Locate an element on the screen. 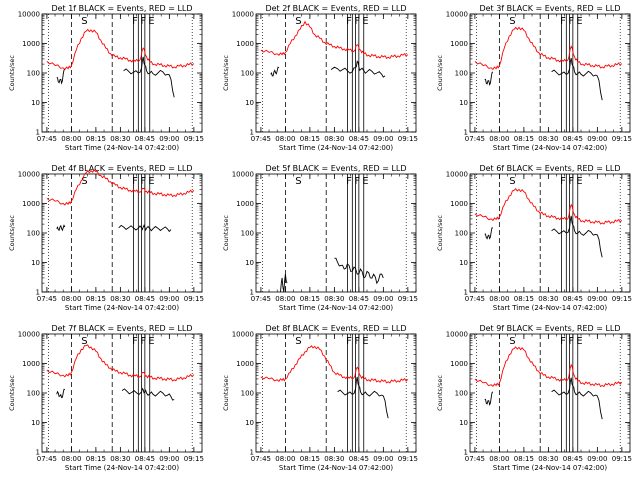 This screenshot has height=480, width=640. panel-title: Det 6f BLACK = Events, RED = LLD is located at coordinates (549, 168).